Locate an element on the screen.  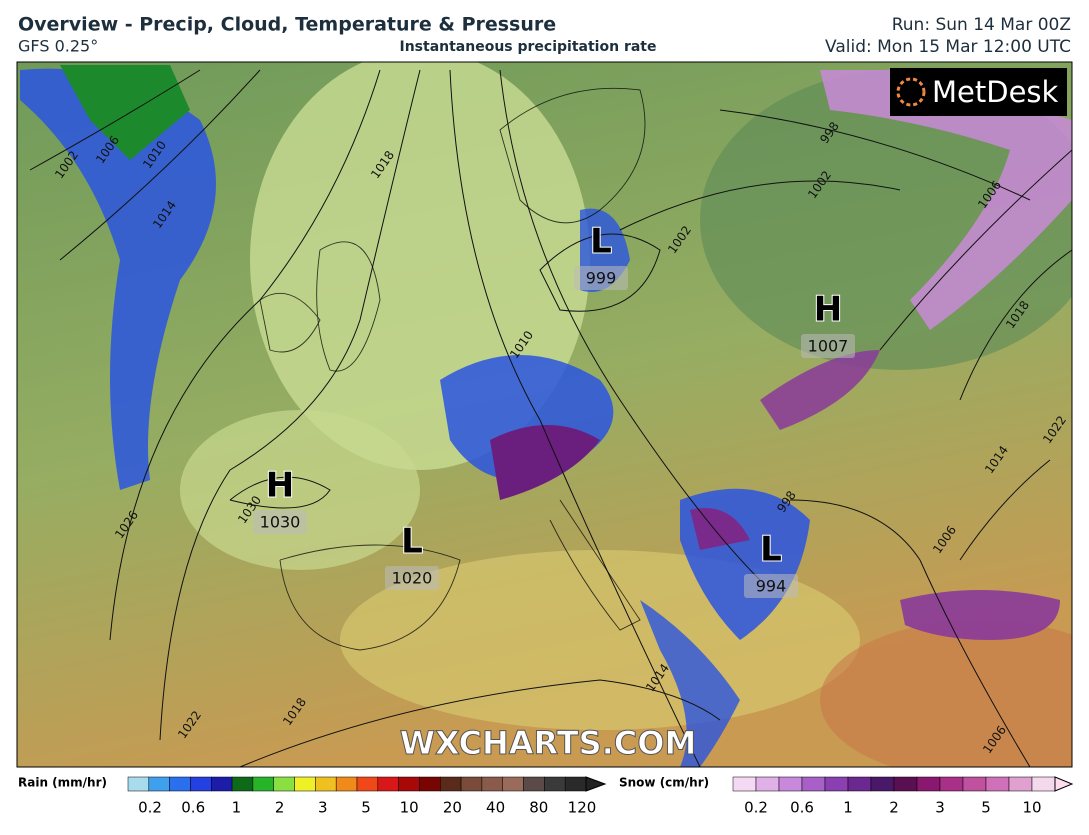
snow-tick-label: 3 is located at coordinates (940, 808).